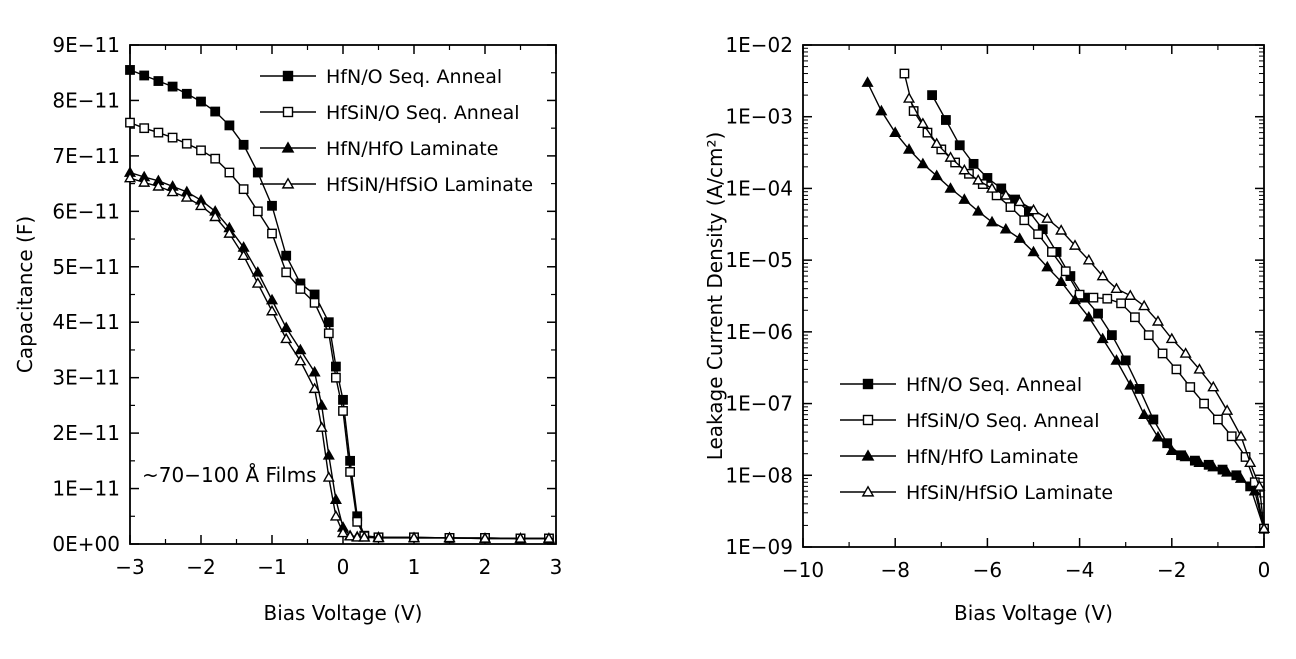 This screenshot has width=1296, height=659. What do you see at coordinates (86, 267) in the screenshot?
I see `y-tick-label: 5E−11` at bounding box center [86, 267].